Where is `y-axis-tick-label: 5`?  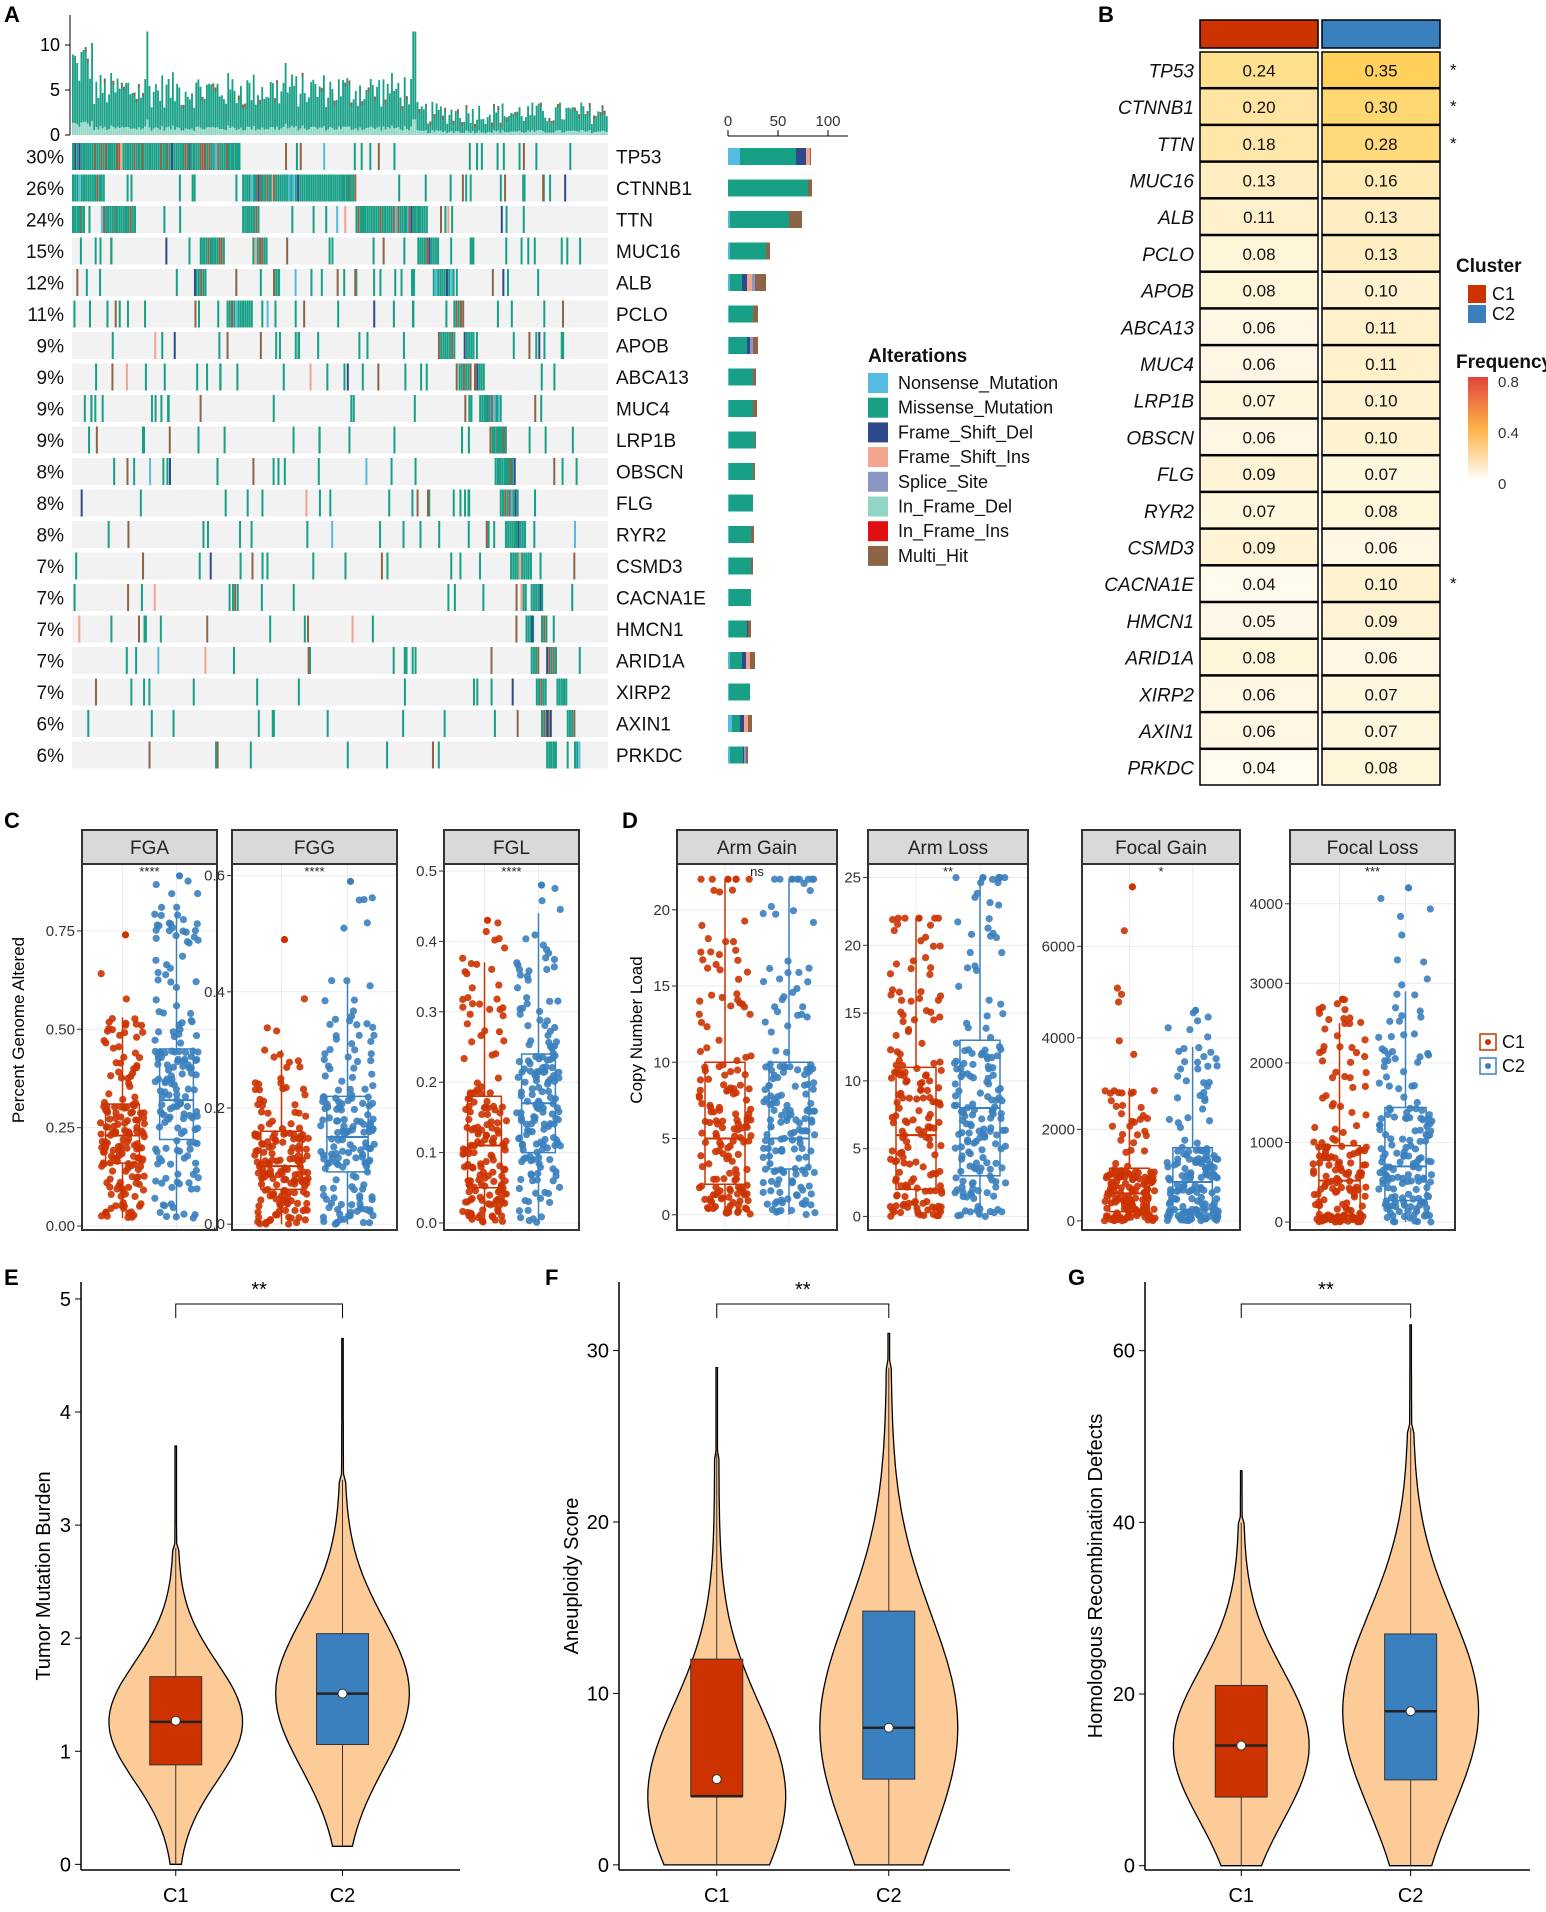
y-axis-tick-label: 5 is located at coordinates (666, 1139).